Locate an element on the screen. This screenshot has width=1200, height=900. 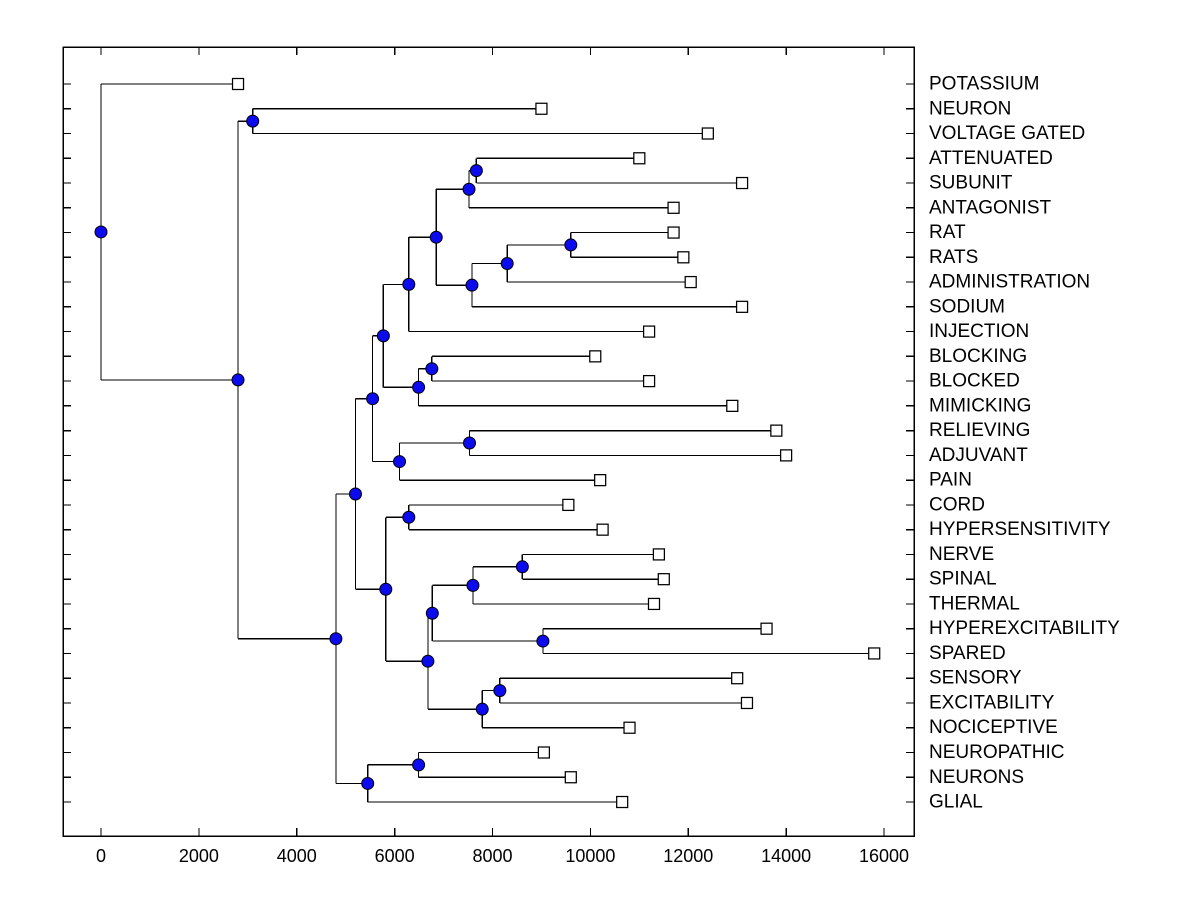
leaf-label: NEUROPATHIC is located at coordinates (996, 752).